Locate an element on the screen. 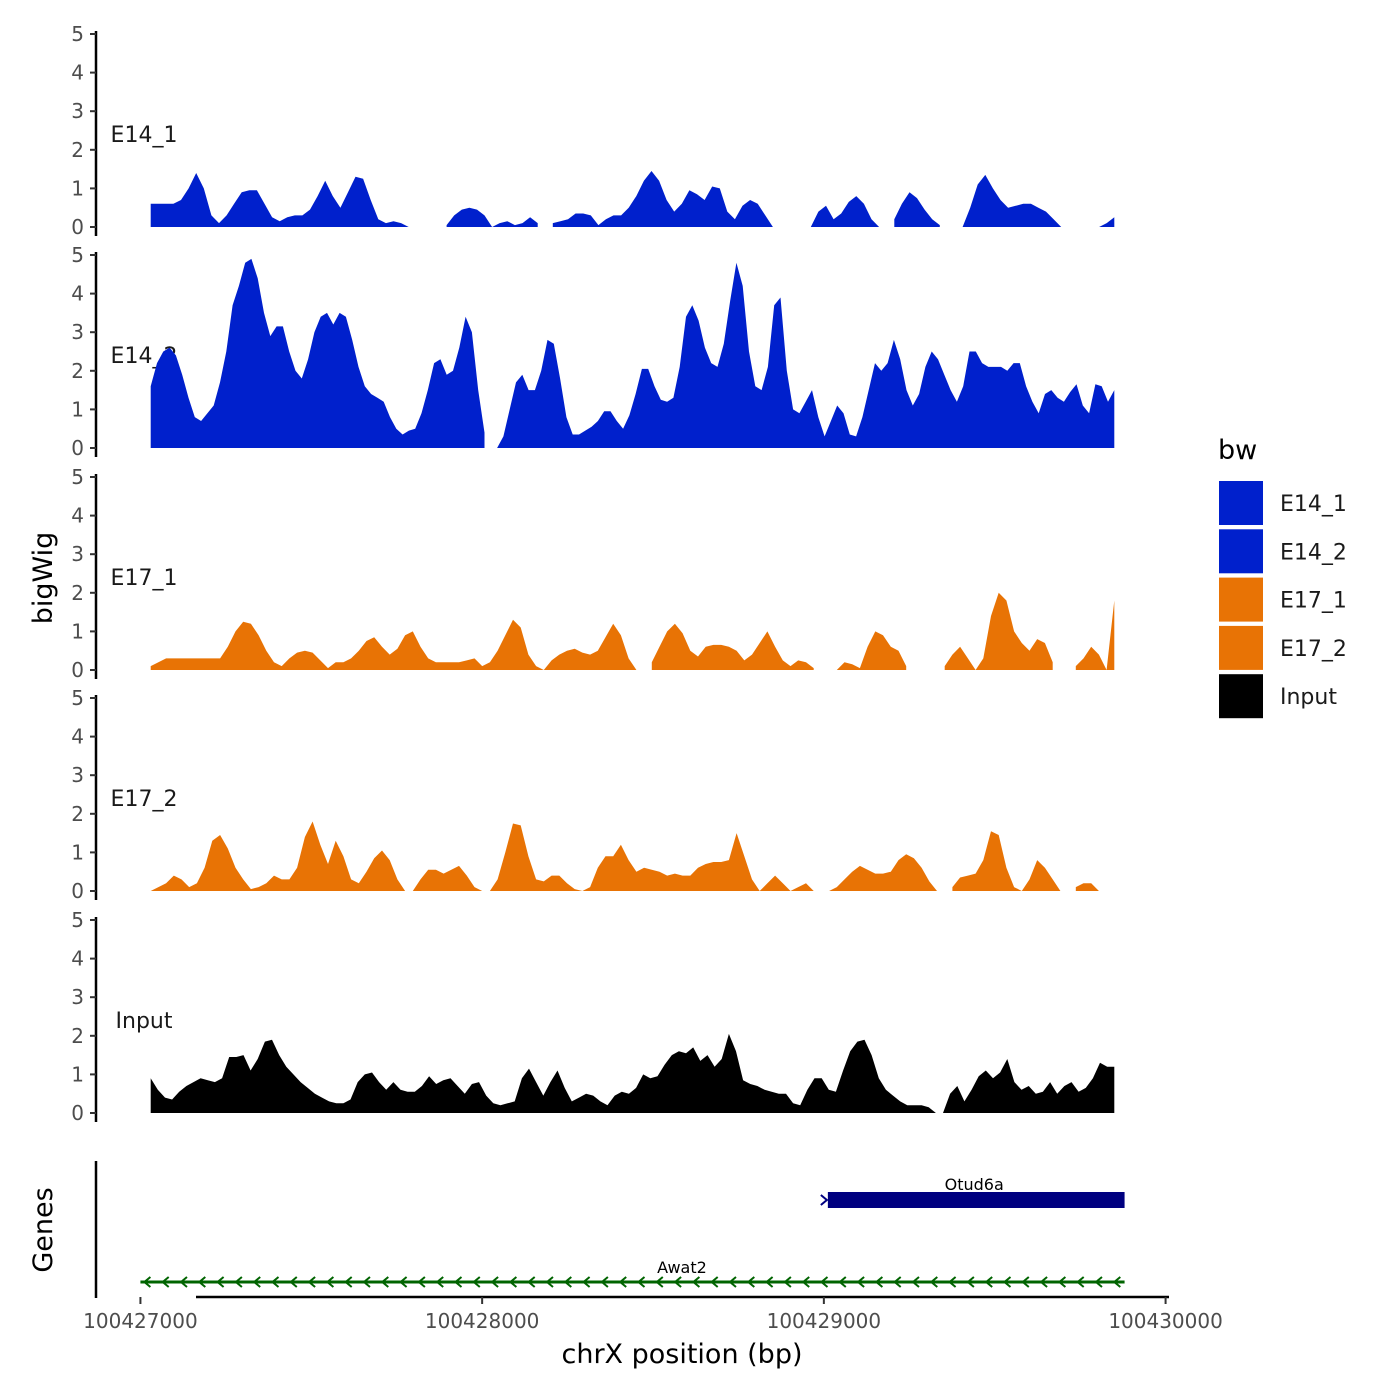  legend-label: E17_1 is located at coordinates (1313, 601).